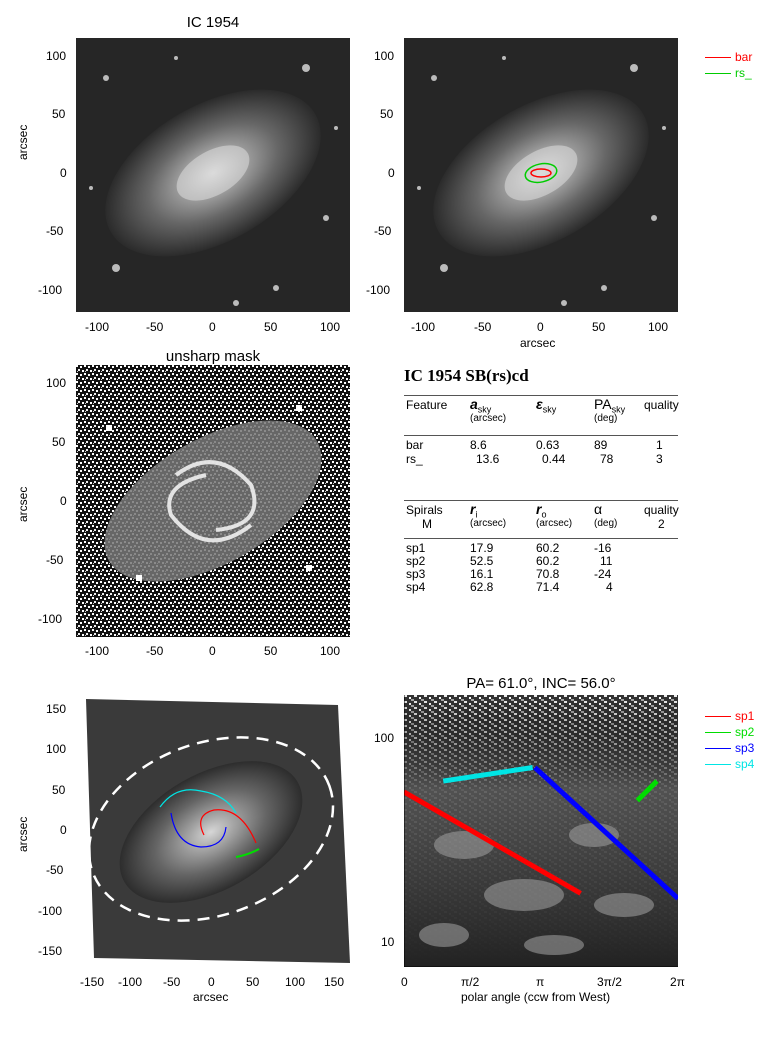 This screenshot has height=1039, width=779. Describe the element at coordinates (728, 73) in the screenshot. I see `legend-item-rs: rs_` at that location.